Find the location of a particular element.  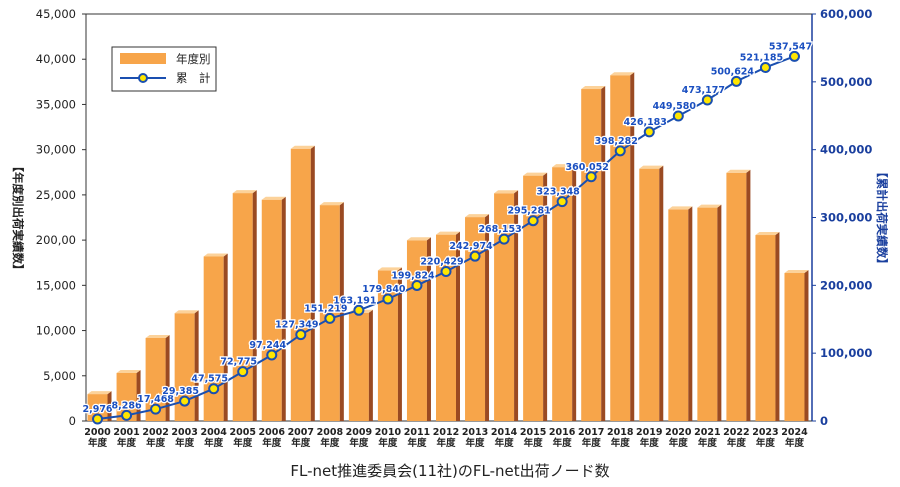

x-tick-label: 2020 is located at coordinates (678, 432).